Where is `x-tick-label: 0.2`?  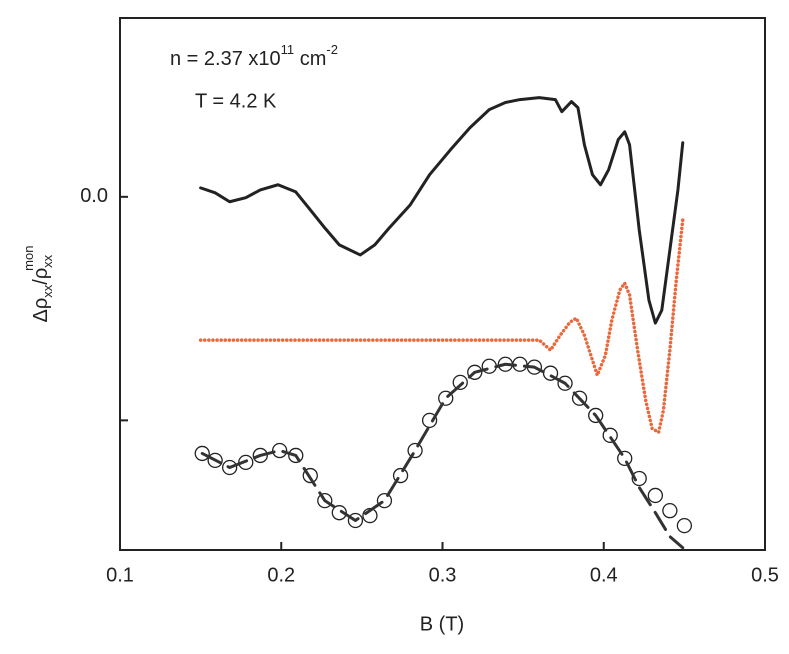
x-tick-label: 0.2 is located at coordinates (281, 575).